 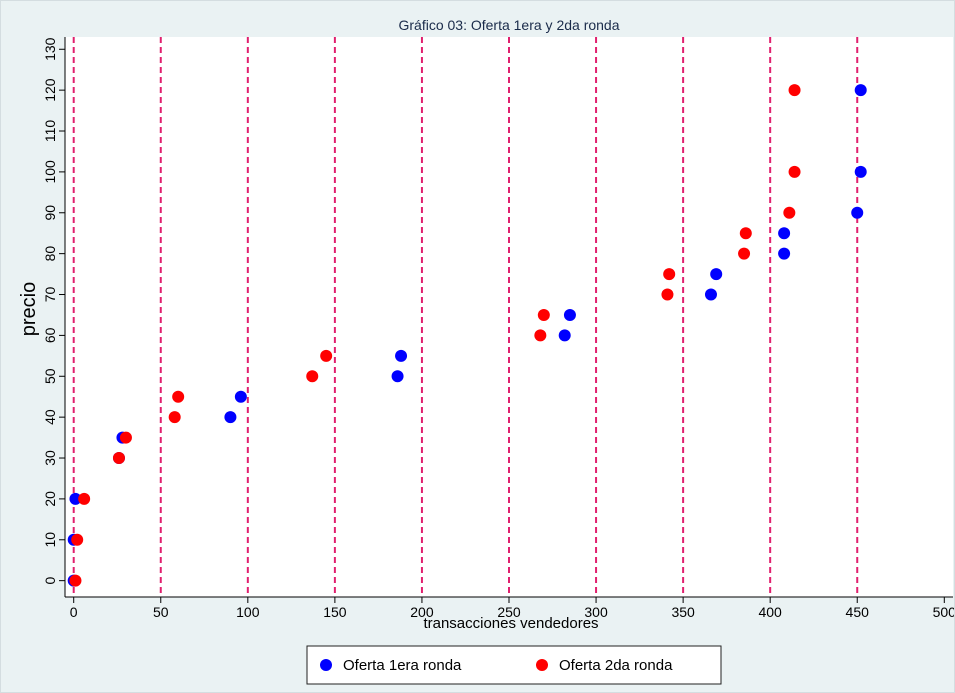 I want to click on y-tick-label: 60, so click(x=50, y=335).